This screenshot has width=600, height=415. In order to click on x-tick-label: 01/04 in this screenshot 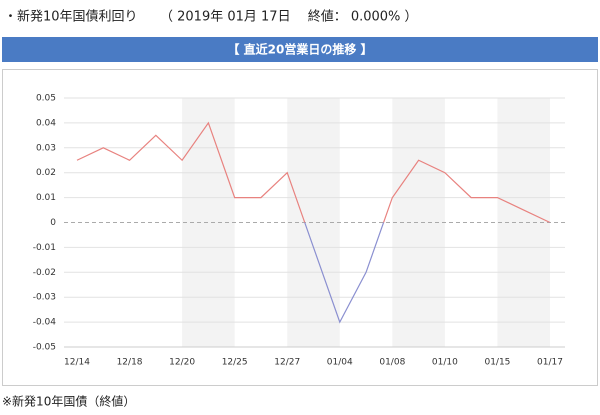, I will do `click(340, 363)`.